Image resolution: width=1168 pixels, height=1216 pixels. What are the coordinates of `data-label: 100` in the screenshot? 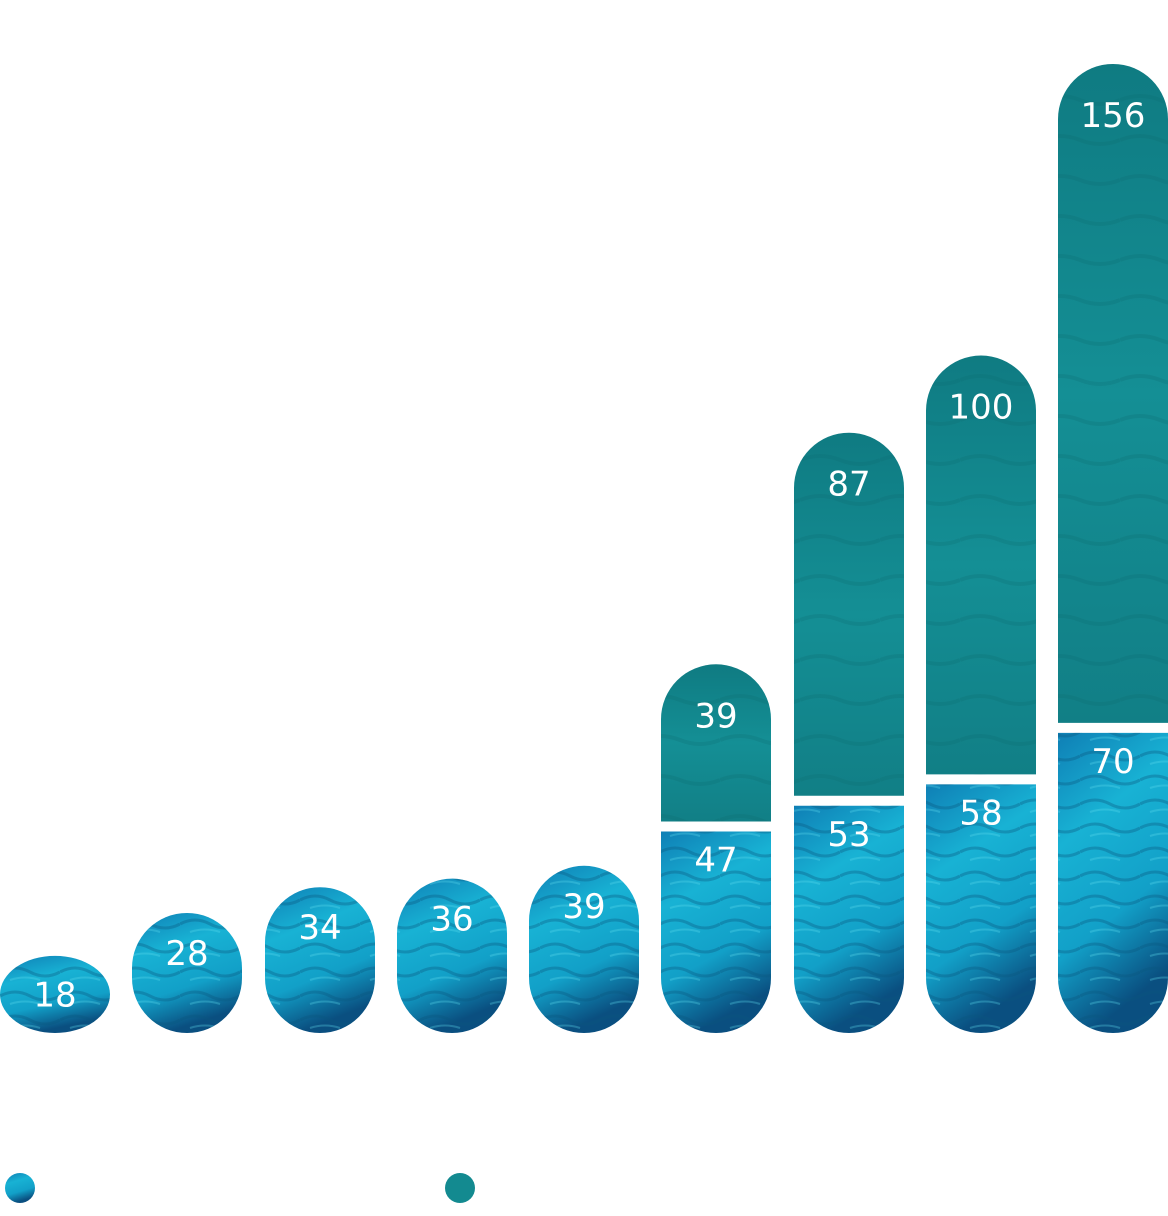 It's located at (981, 408).